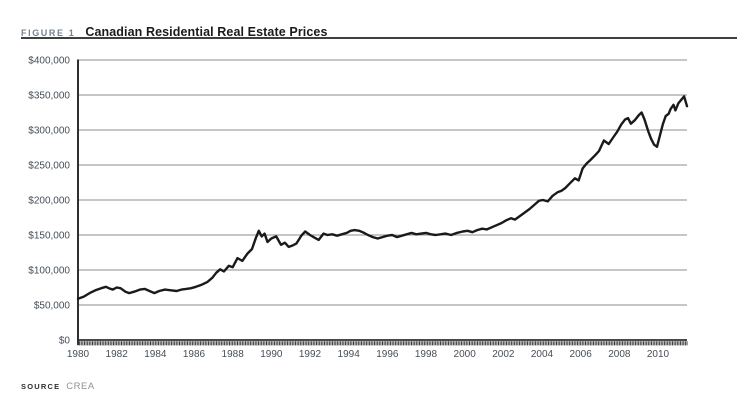  Describe the element at coordinates (619, 354) in the screenshot. I see `svg-text: 2008` at that location.